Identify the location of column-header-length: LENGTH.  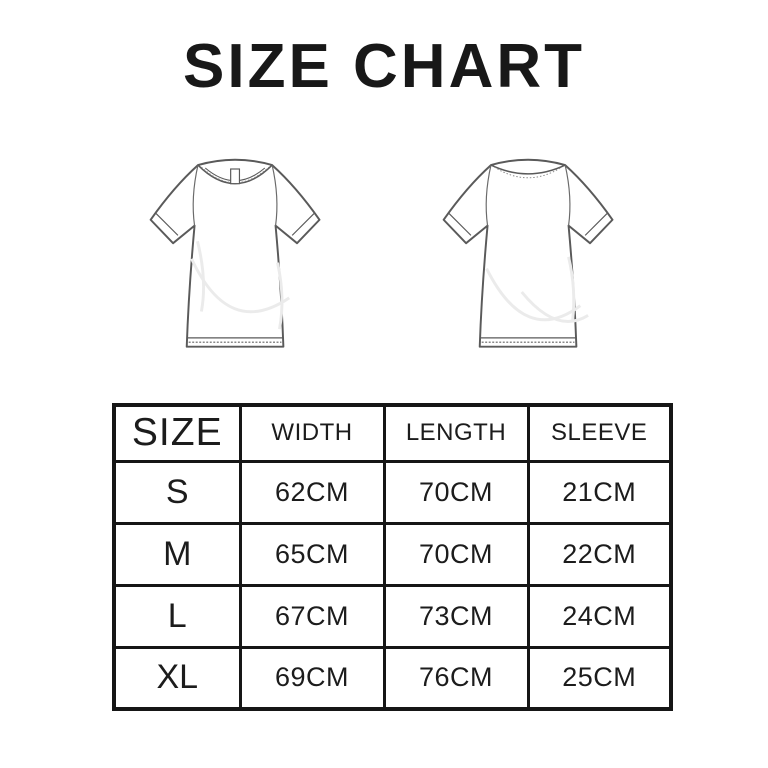
(456, 433).